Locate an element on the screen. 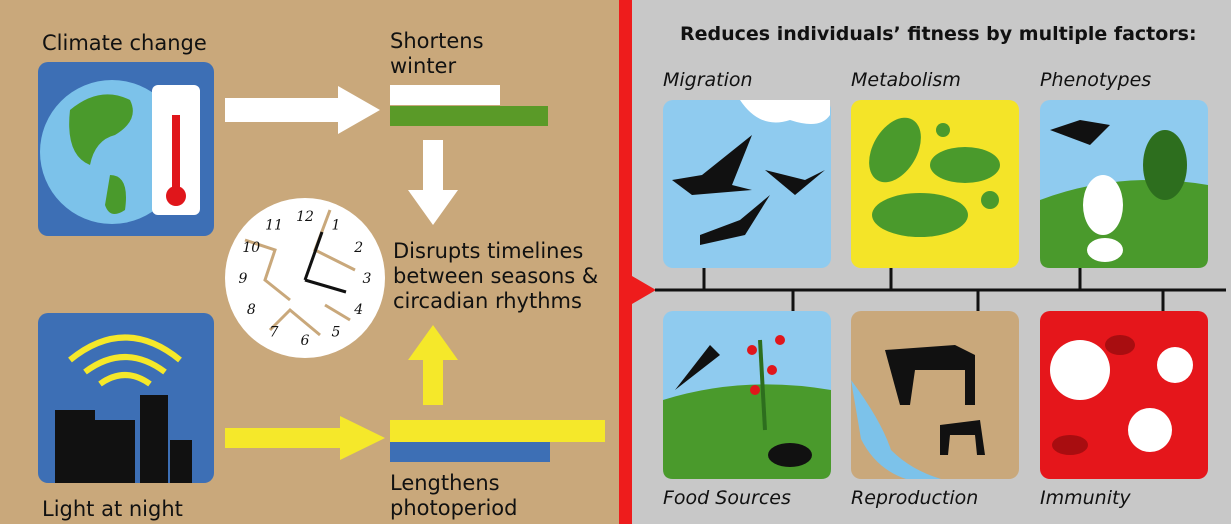  down-arrow is located at coordinates (433, 182).